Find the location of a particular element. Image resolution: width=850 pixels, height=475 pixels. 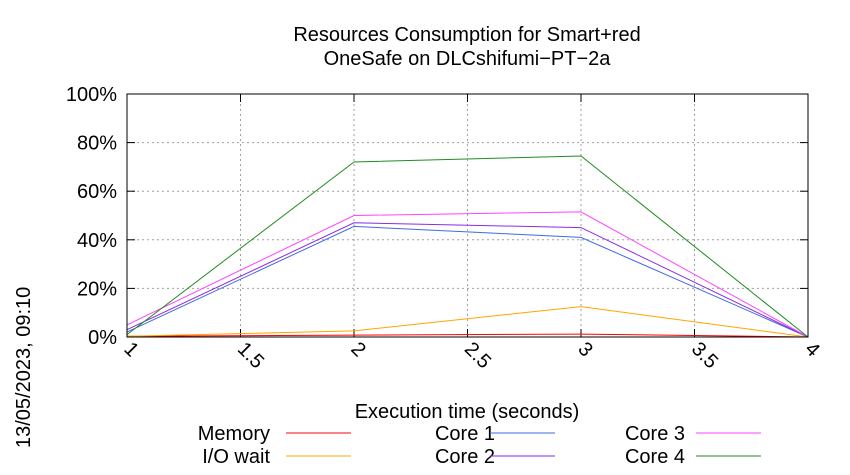

x-tick-label: 1.5 is located at coordinates (250, 355).